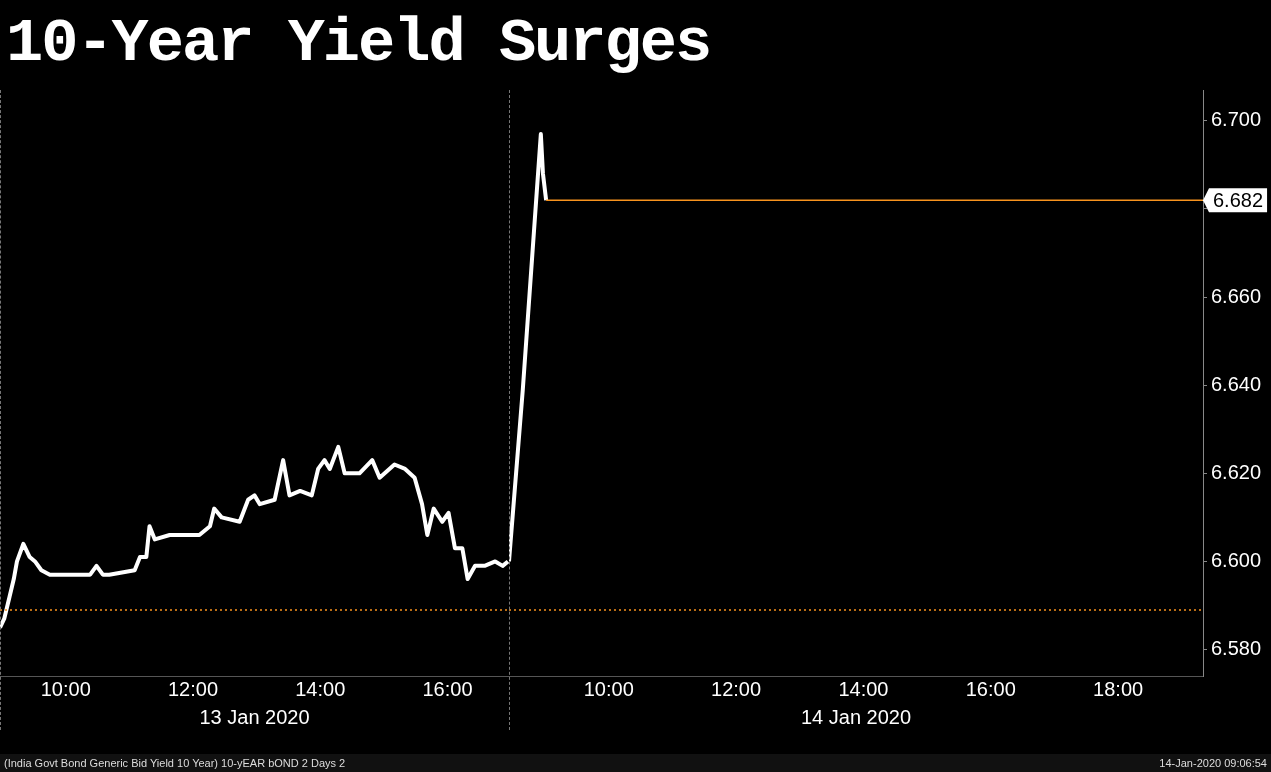 Image resolution: width=1271 pixels, height=772 pixels. I want to click on ref-line-label: 6.682, so click(1238, 199).